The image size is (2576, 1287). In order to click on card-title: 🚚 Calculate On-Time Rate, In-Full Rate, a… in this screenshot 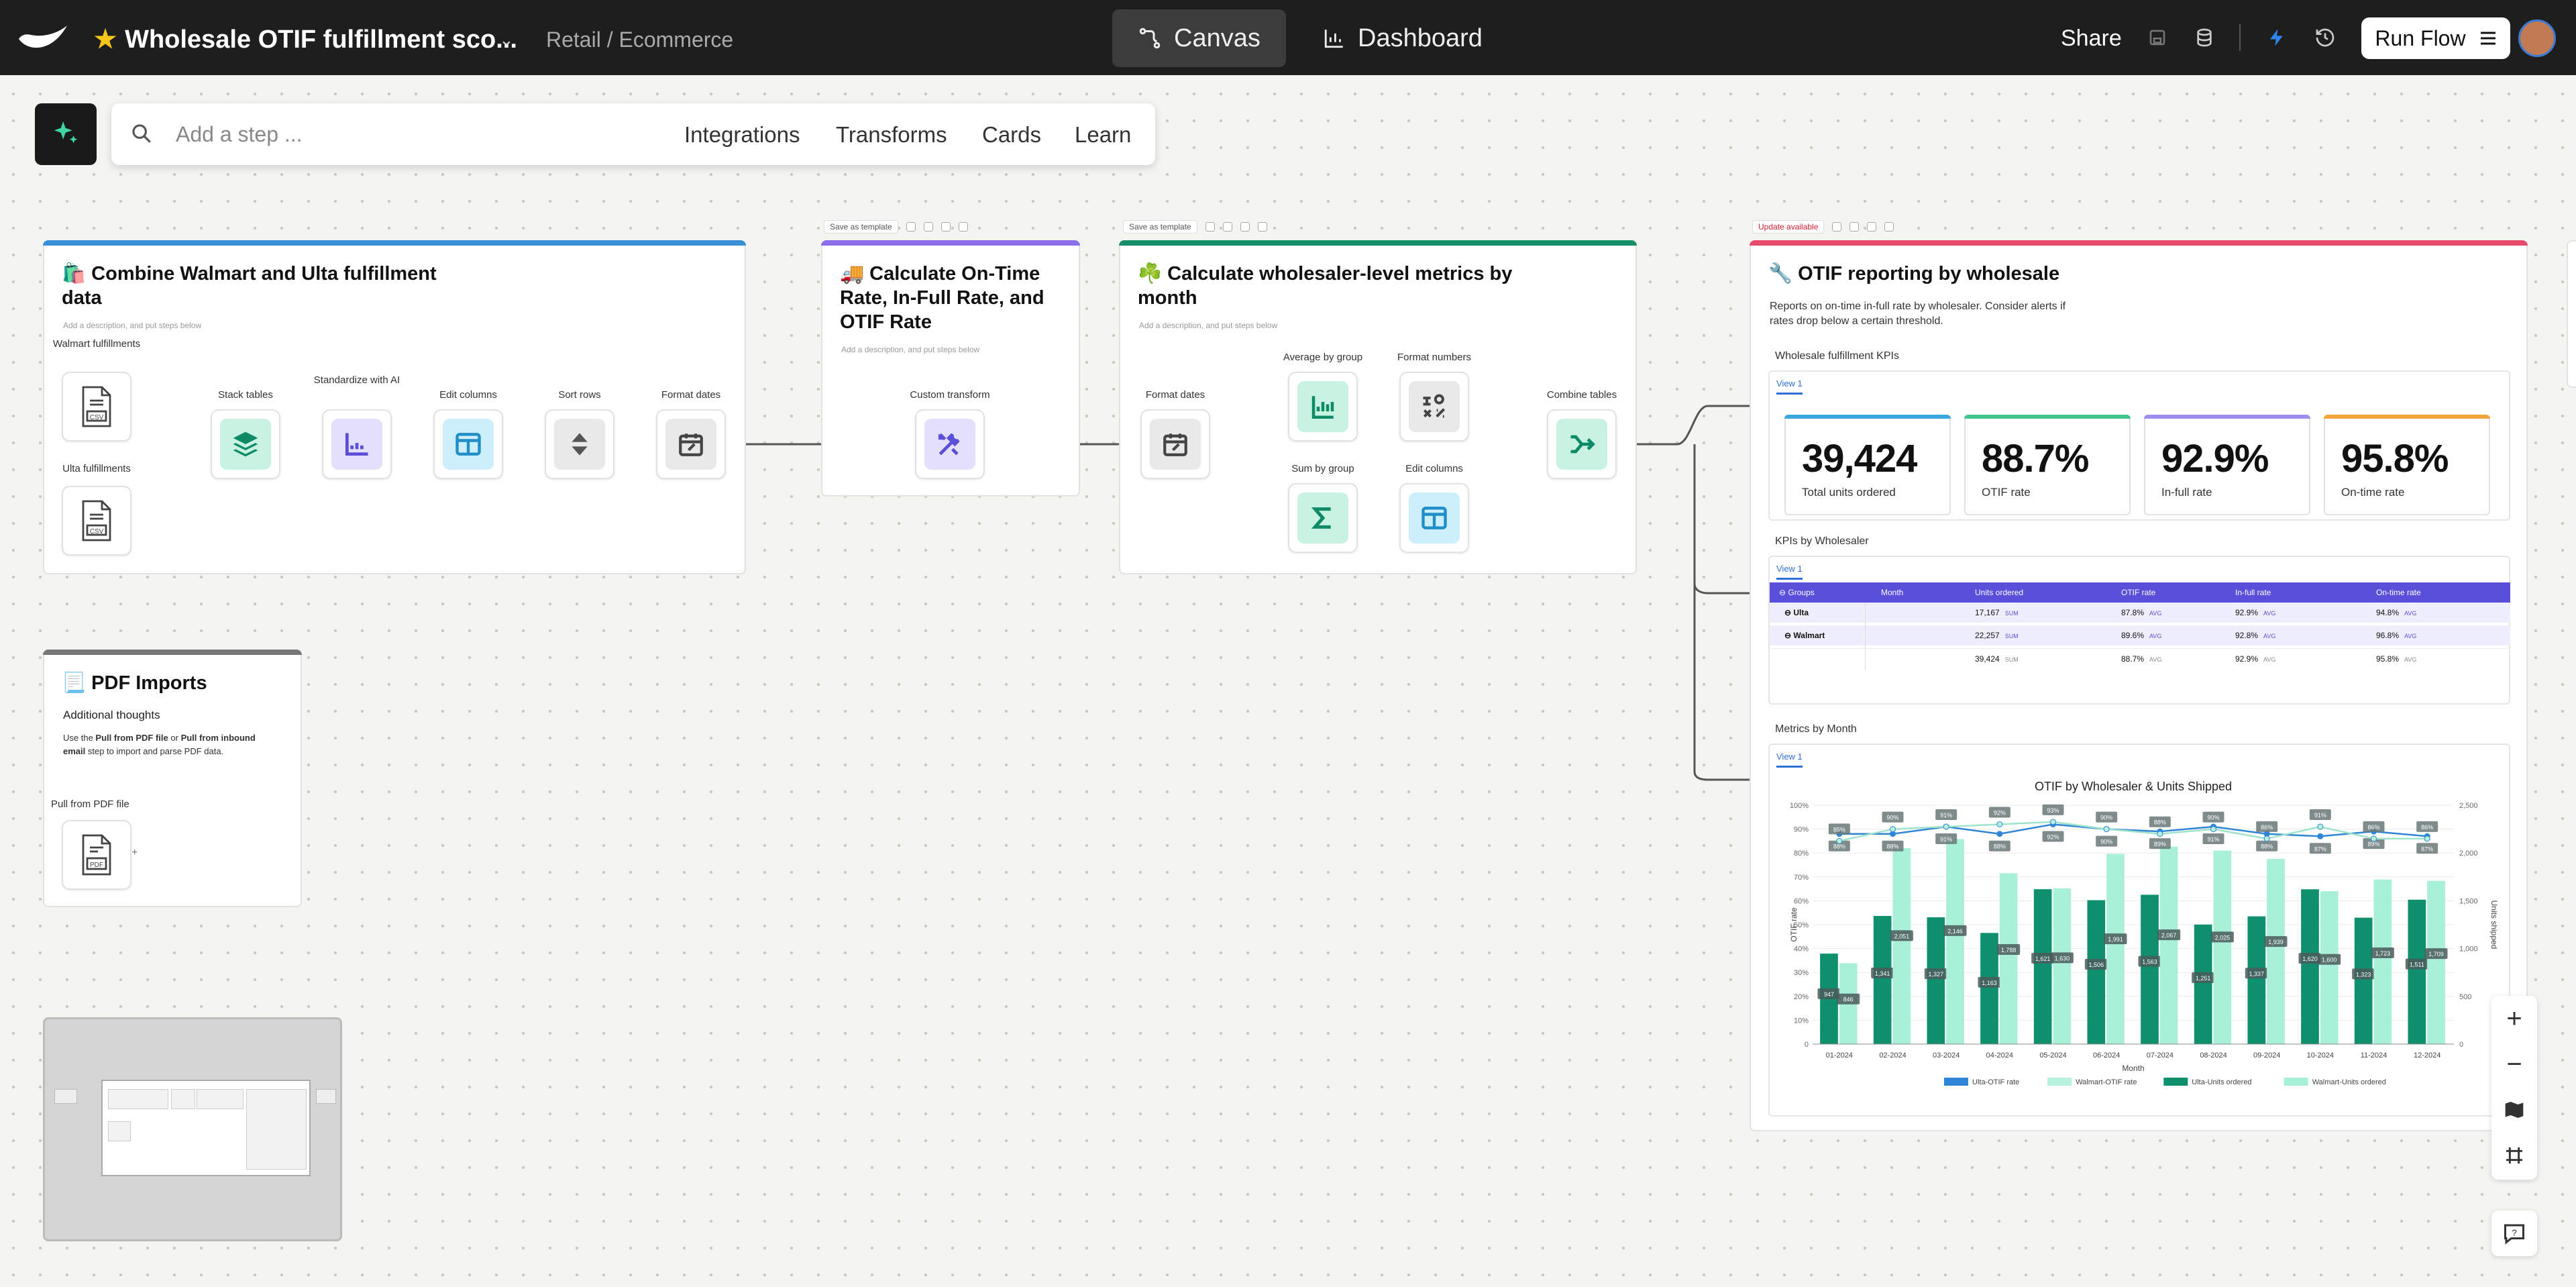, I will do `click(942, 298)`.